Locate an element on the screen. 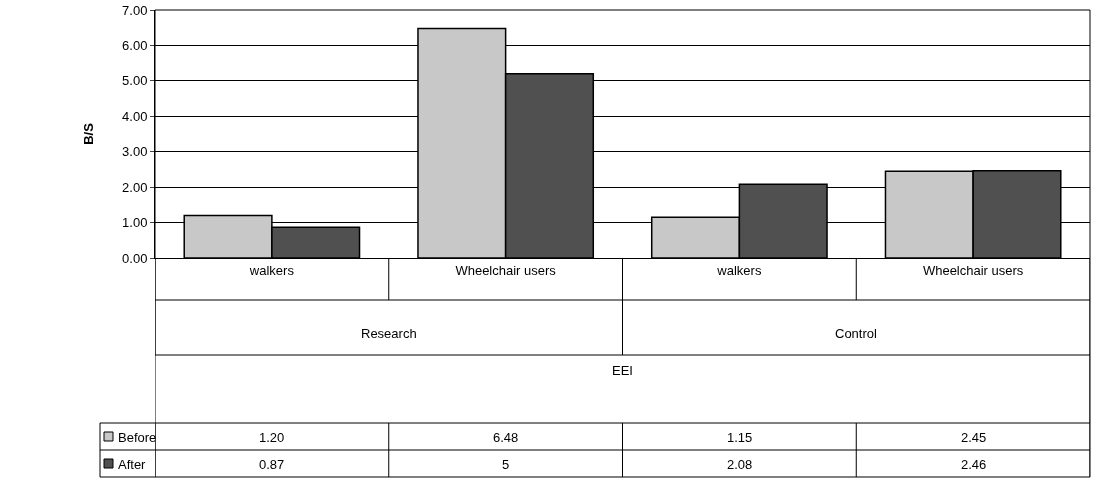  data-label: 1.15 is located at coordinates (740, 437).